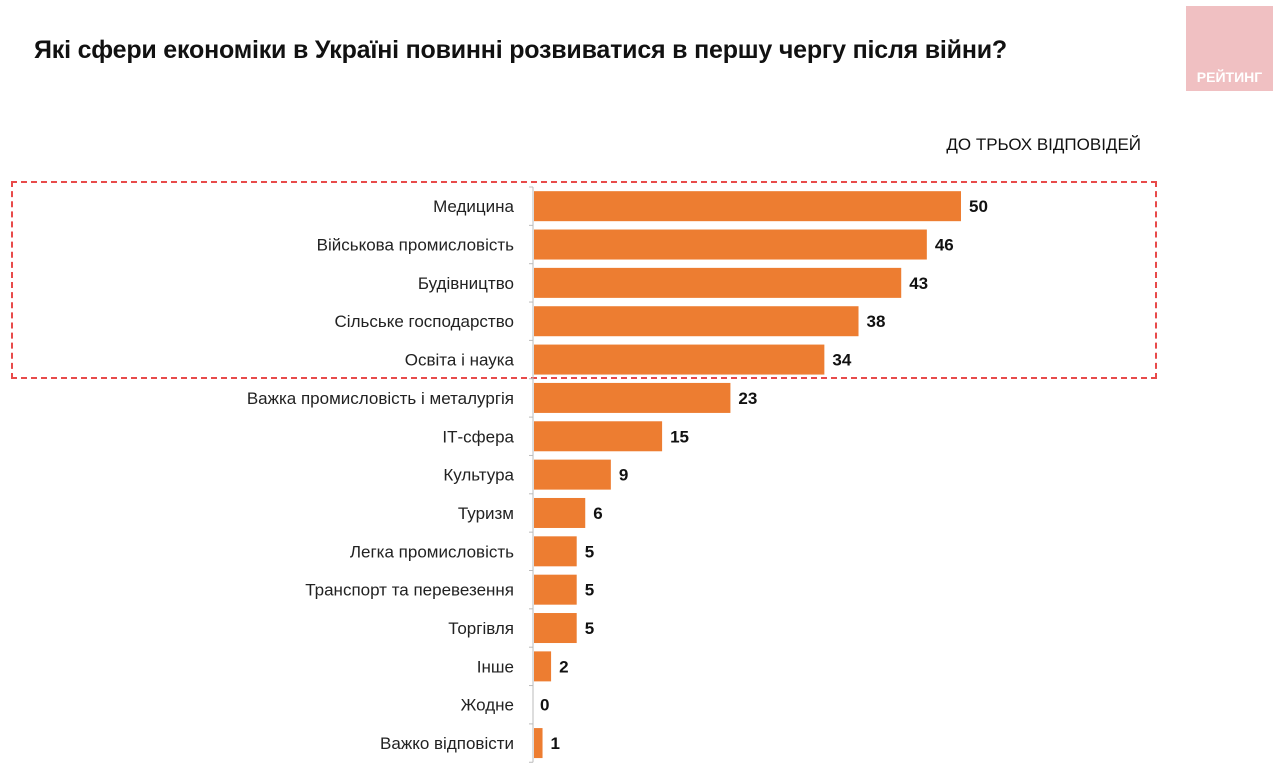 This screenshot has width=1280, height=769. I want to click on category-label: Інше, so click(495, 666).